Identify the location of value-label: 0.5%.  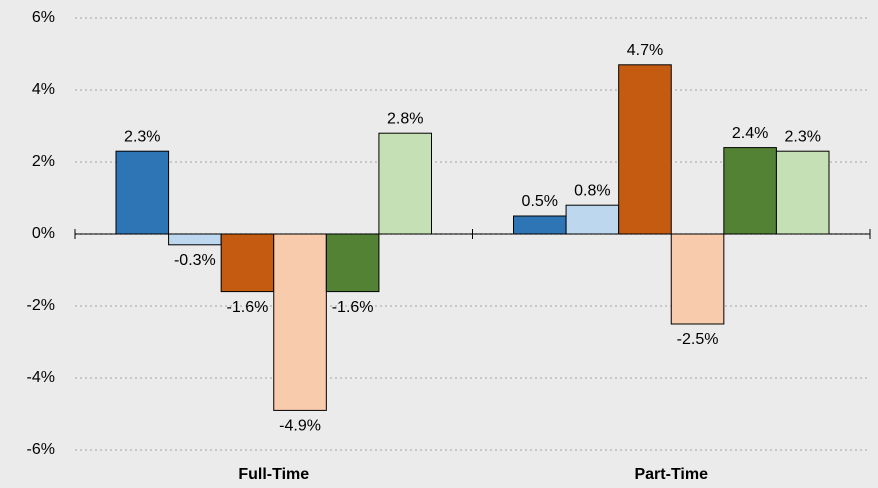
(540, 201).